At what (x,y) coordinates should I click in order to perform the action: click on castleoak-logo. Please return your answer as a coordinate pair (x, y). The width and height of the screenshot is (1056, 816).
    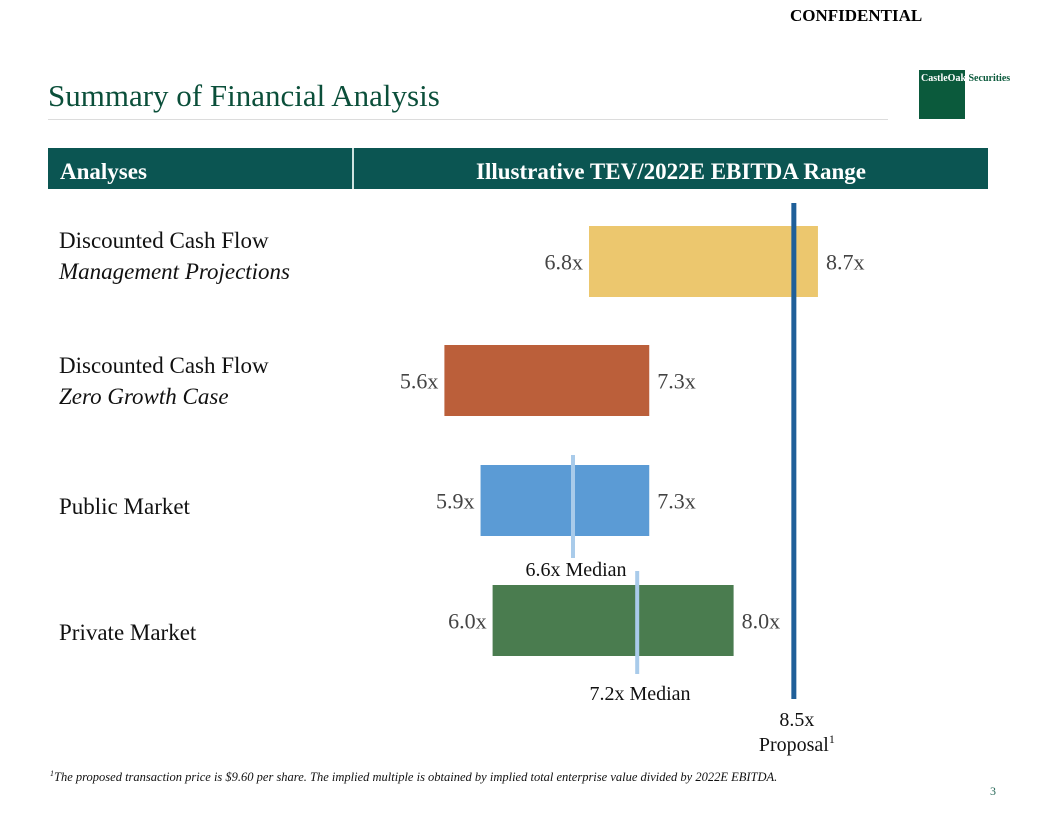
    Looking at the image, I should click on (942, 94).